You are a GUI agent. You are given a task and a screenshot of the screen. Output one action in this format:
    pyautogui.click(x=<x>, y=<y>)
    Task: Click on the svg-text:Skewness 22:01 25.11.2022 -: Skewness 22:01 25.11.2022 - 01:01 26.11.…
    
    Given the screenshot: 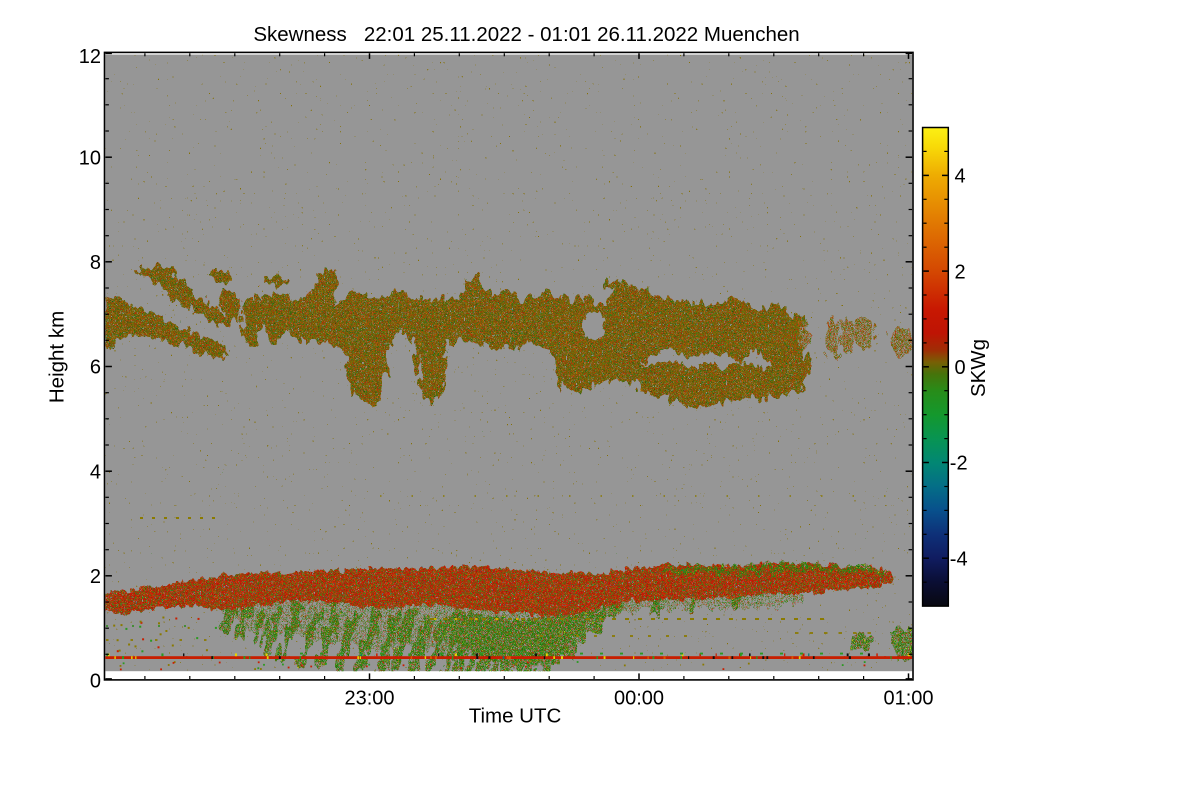 What is the action you would take?
    pyautogui.click(x=526, y=34)
    